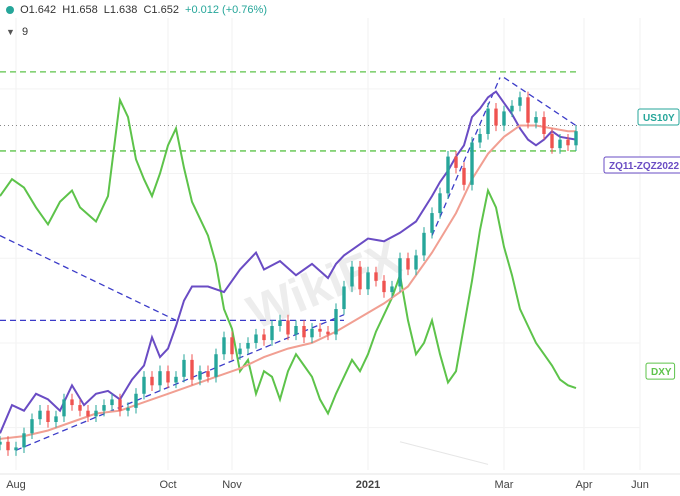  Describe the element at coordinates (444, 453) in the screenshot. I see `faint-trendline` at that location.